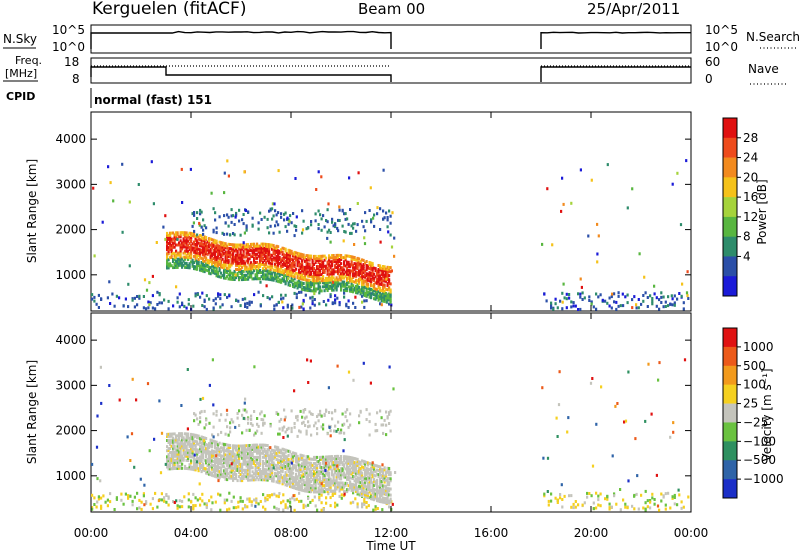 This screenshot has height=558, width=800. I want to click on freq-left-tick-bottom: 8, so click(76, 79).